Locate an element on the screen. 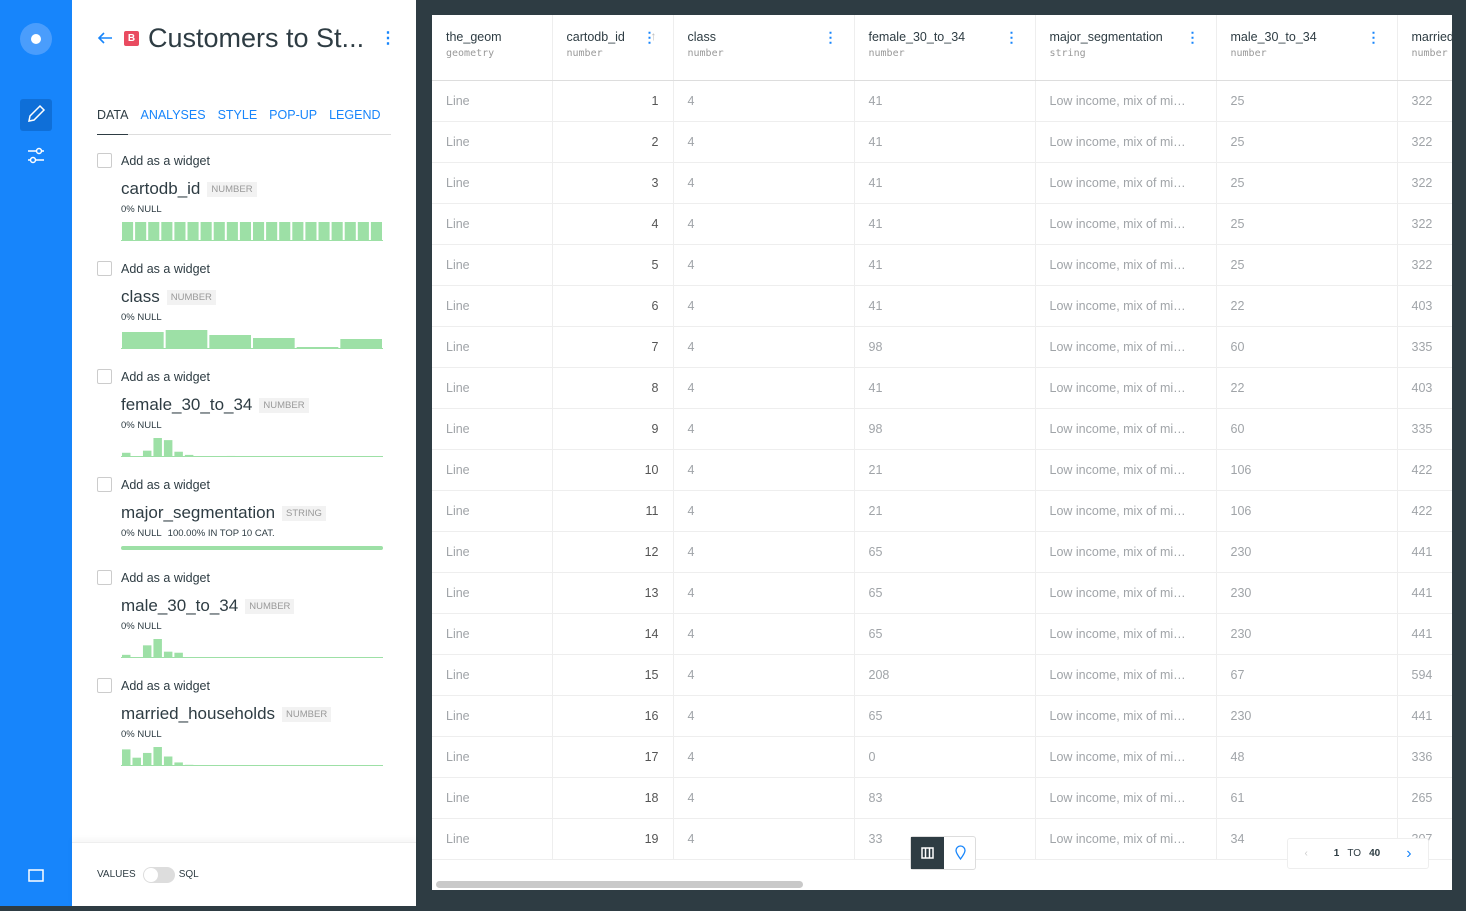 This screenshot has height=911, width=1466. tab: DATA is located at coordinates (113, 120).